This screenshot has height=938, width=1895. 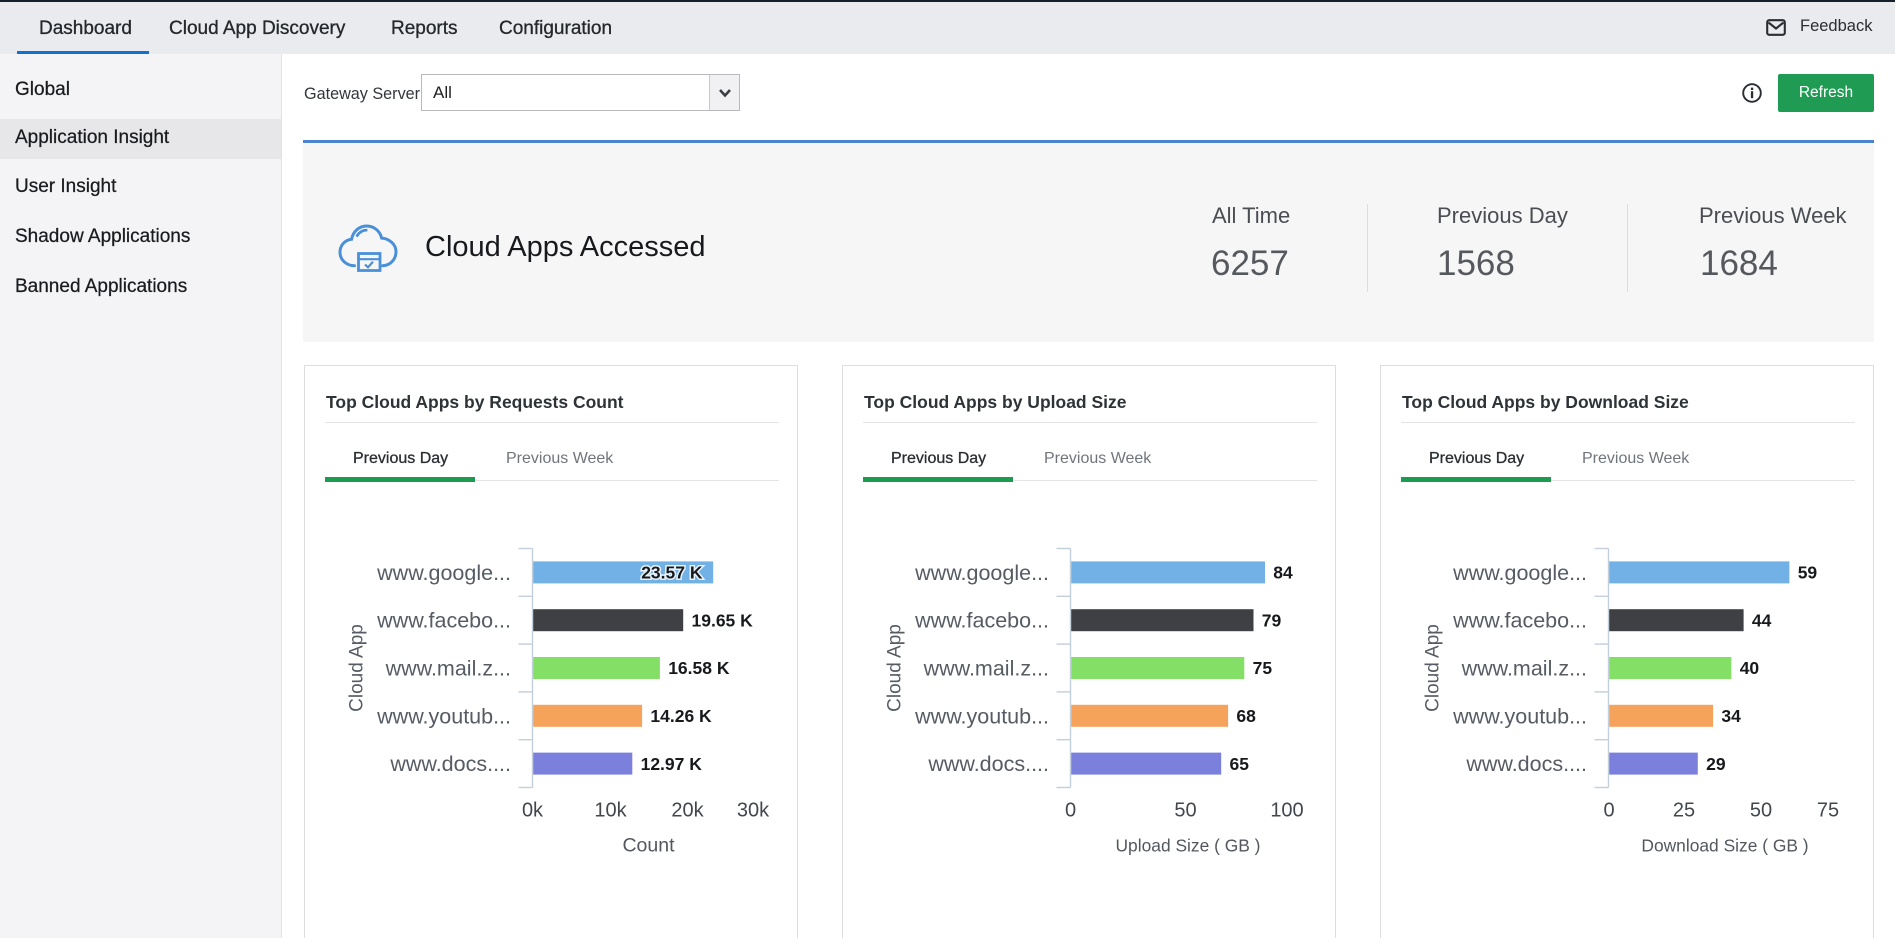 I want to click on svg-text: 19.65 K, so click(x=723, y=620).